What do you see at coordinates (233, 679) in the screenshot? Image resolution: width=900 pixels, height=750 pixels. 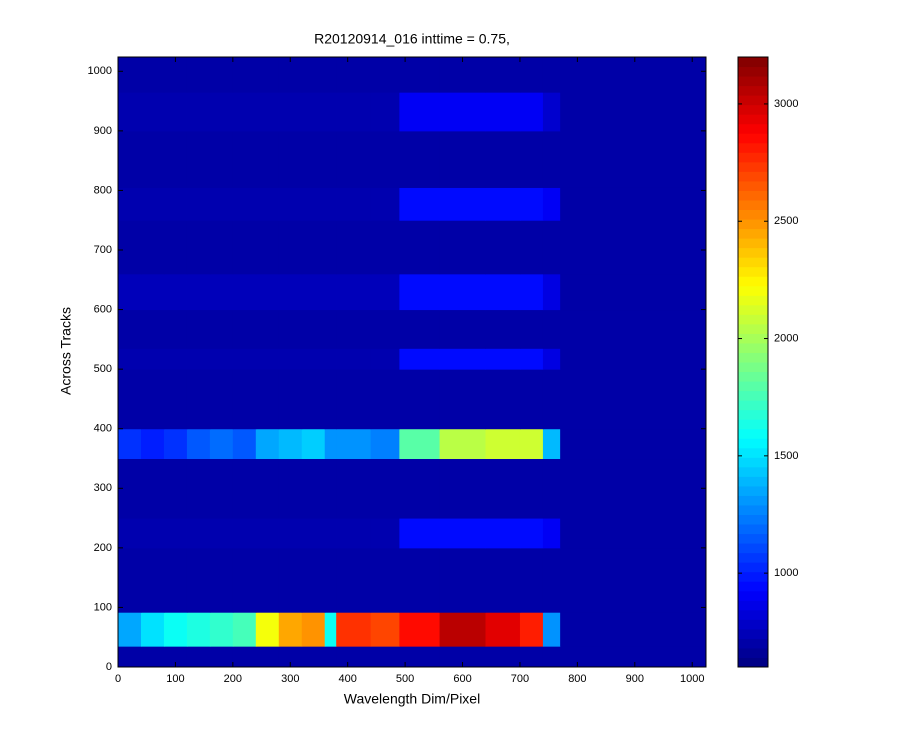 I see `x-tick-label: 200` at bounding box center [233, 679].